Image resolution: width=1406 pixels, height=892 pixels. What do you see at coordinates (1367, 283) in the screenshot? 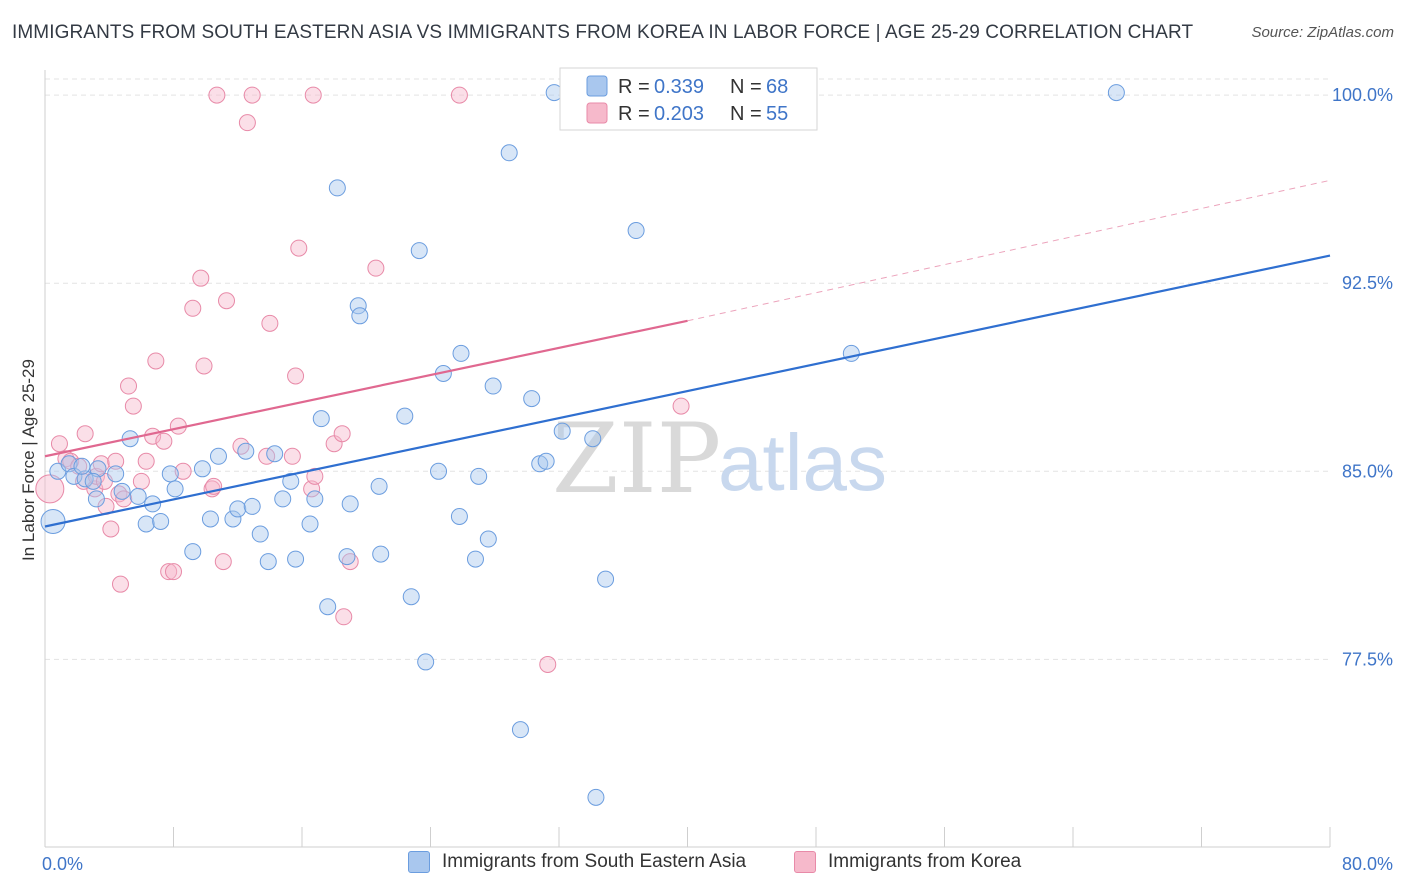
I see `y-tick-label: 92.5%` at bounding box center [1367, 283].